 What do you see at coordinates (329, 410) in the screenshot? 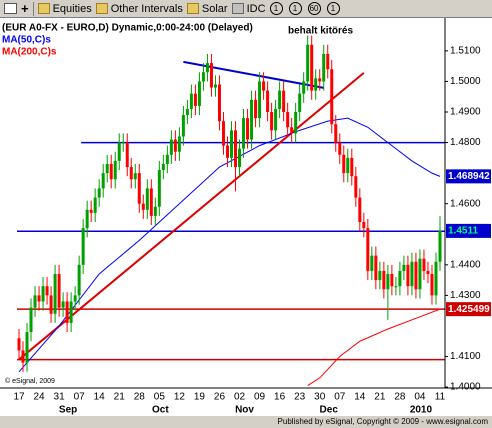
I see `month-label: Dec` at bounding box center [329, 410].